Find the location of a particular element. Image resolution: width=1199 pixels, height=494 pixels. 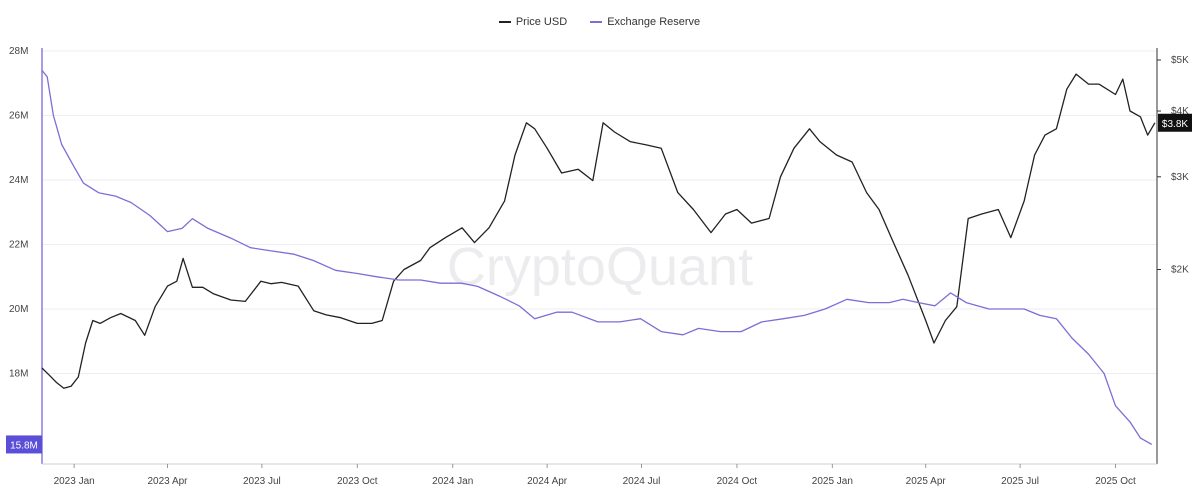

reserve-badge-label: 15.8M is located at coordinates (24, 445).